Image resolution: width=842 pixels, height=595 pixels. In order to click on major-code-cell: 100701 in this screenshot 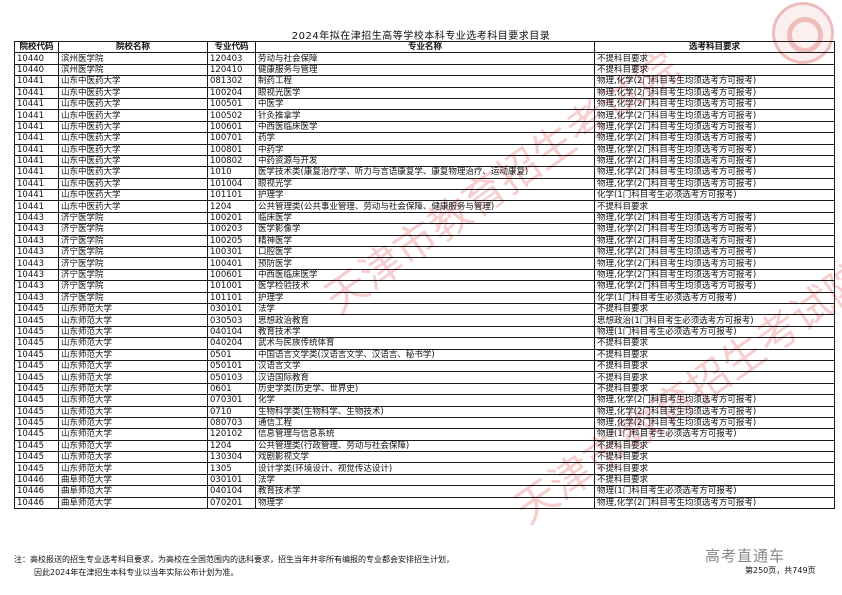, I will do `click(231, 138)`.